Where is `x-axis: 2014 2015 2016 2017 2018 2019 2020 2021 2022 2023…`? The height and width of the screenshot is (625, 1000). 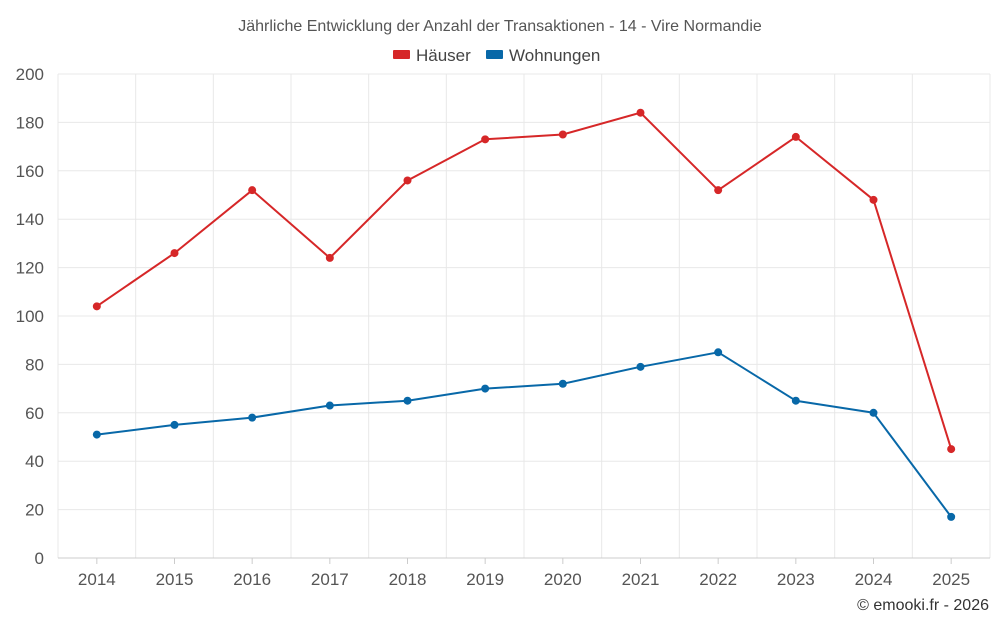
x-axis: 2014 2015 2016 2017 2018 2019 2020 2021 2022 2023… is located at coordinates (524, 573).